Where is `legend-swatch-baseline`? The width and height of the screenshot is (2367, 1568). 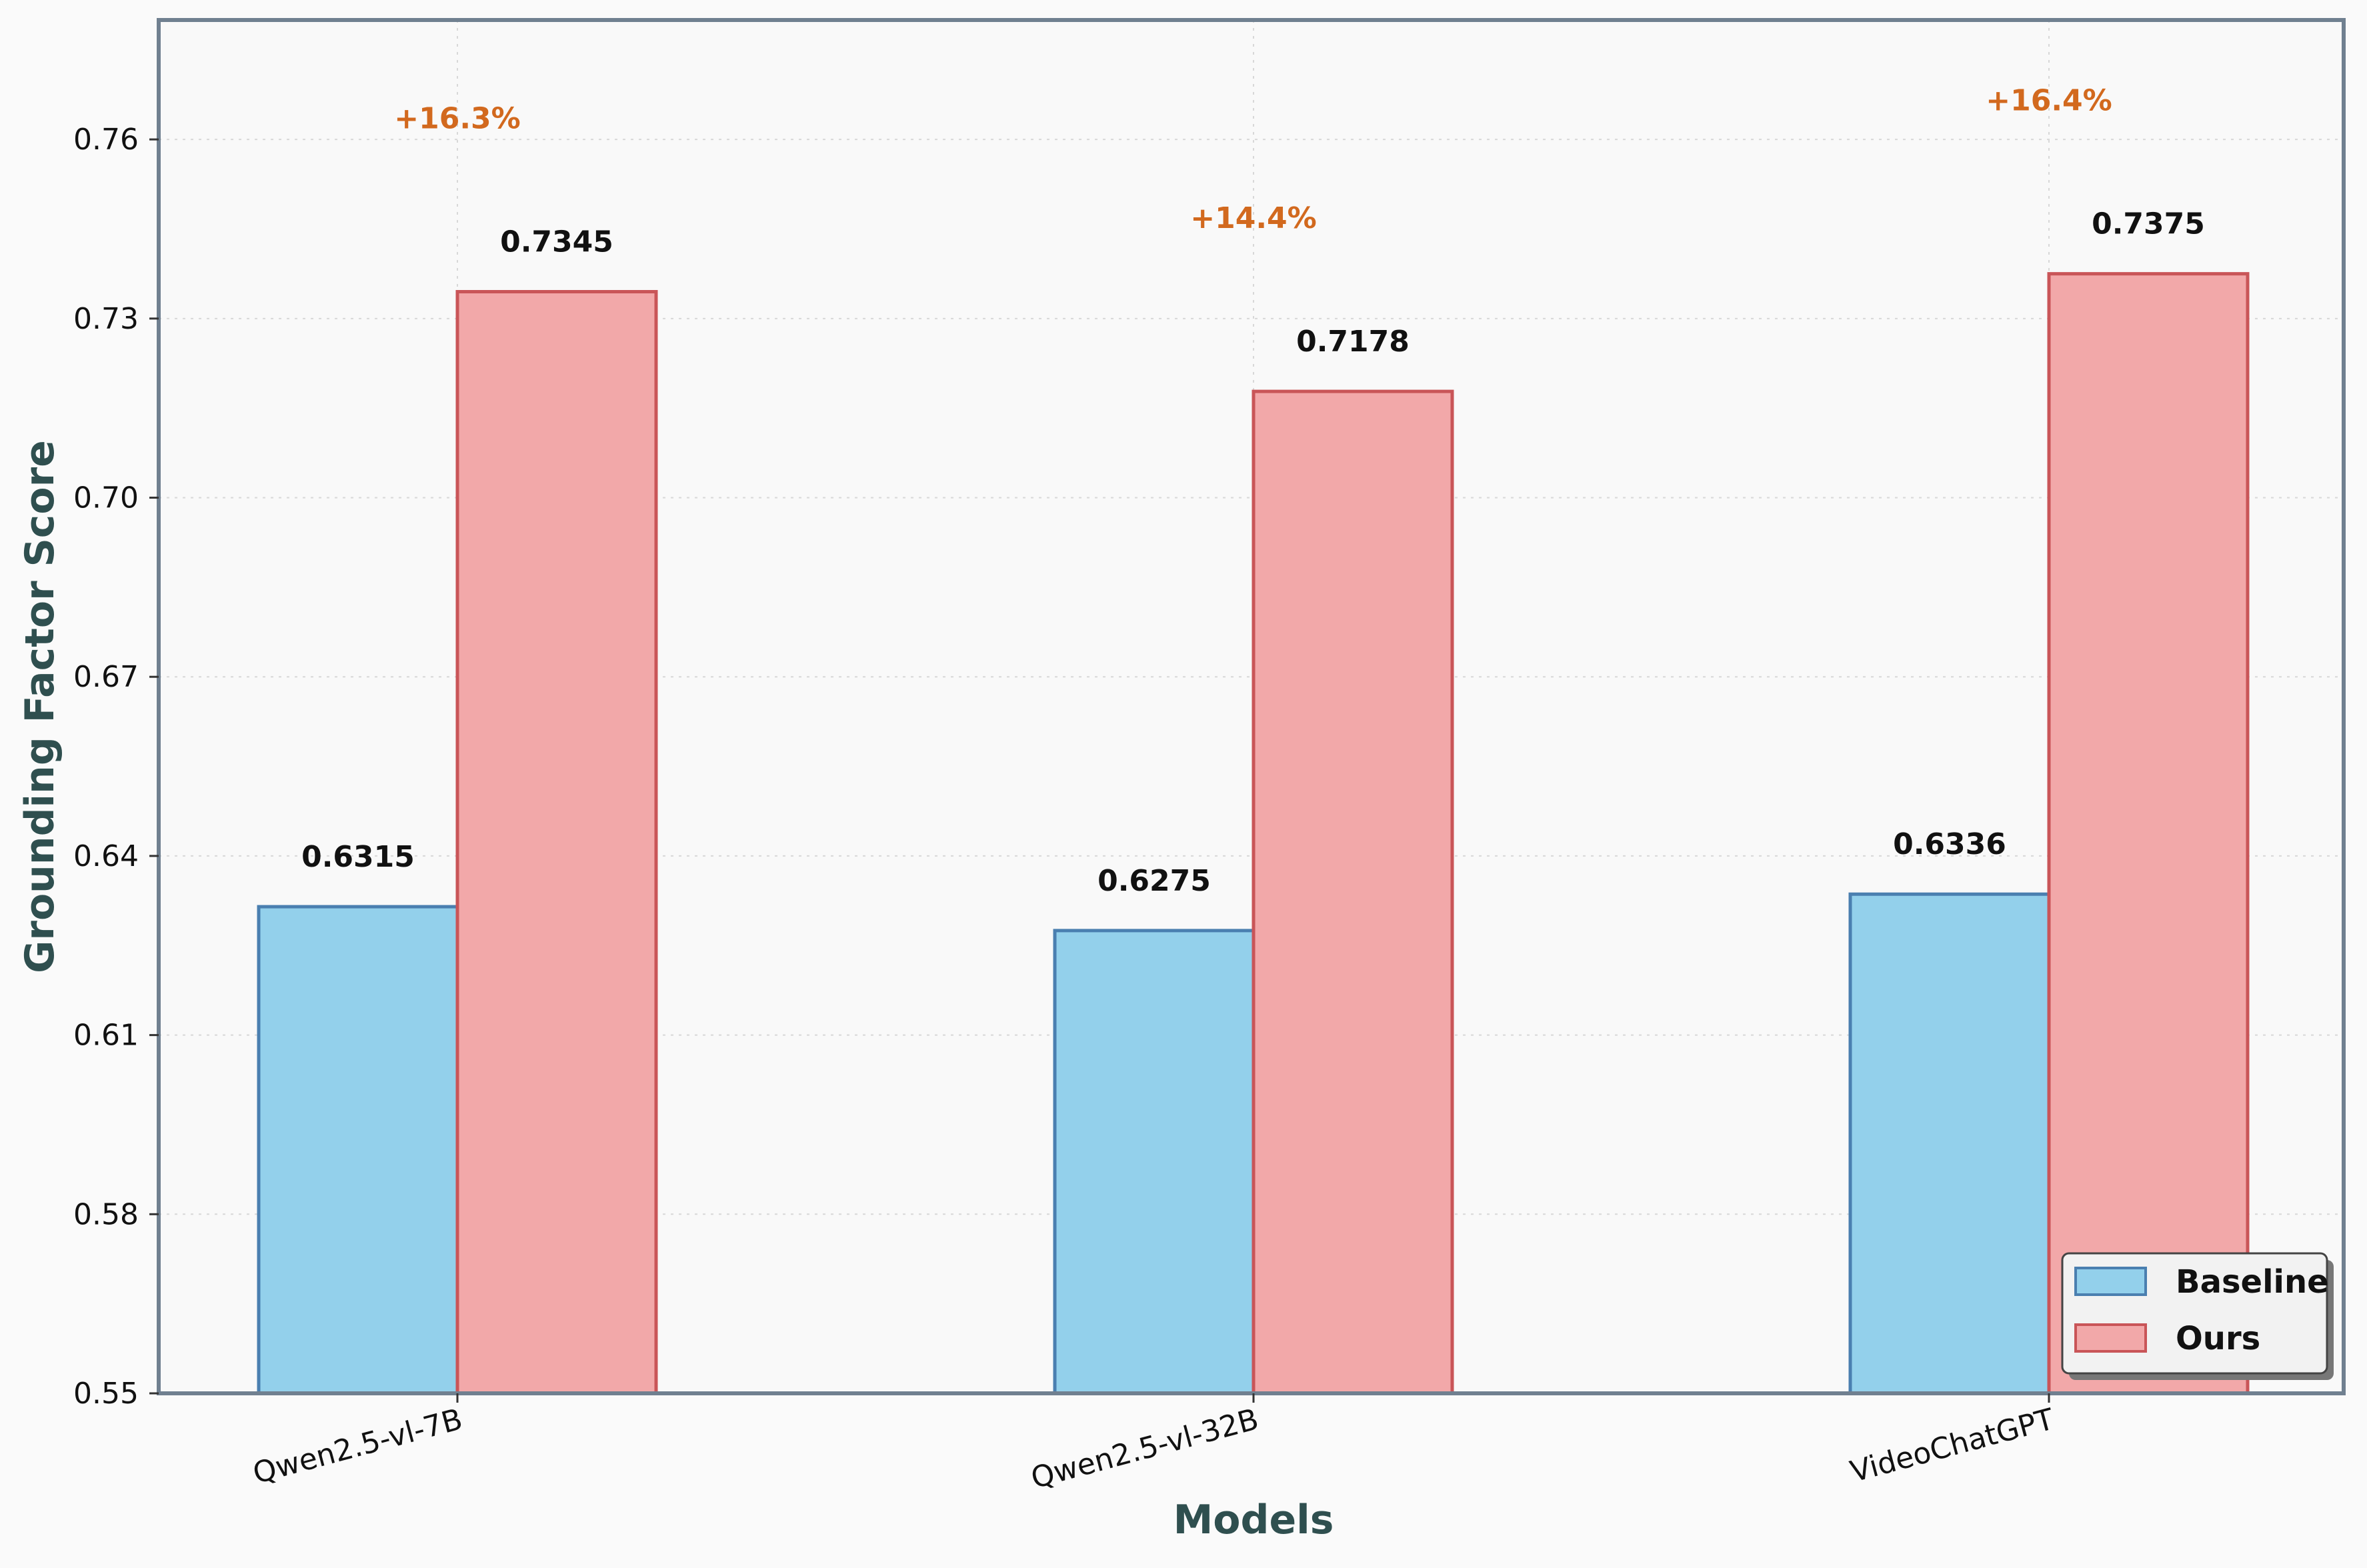
legend-swatch-baseline is located at coordinates (2110, 1281).